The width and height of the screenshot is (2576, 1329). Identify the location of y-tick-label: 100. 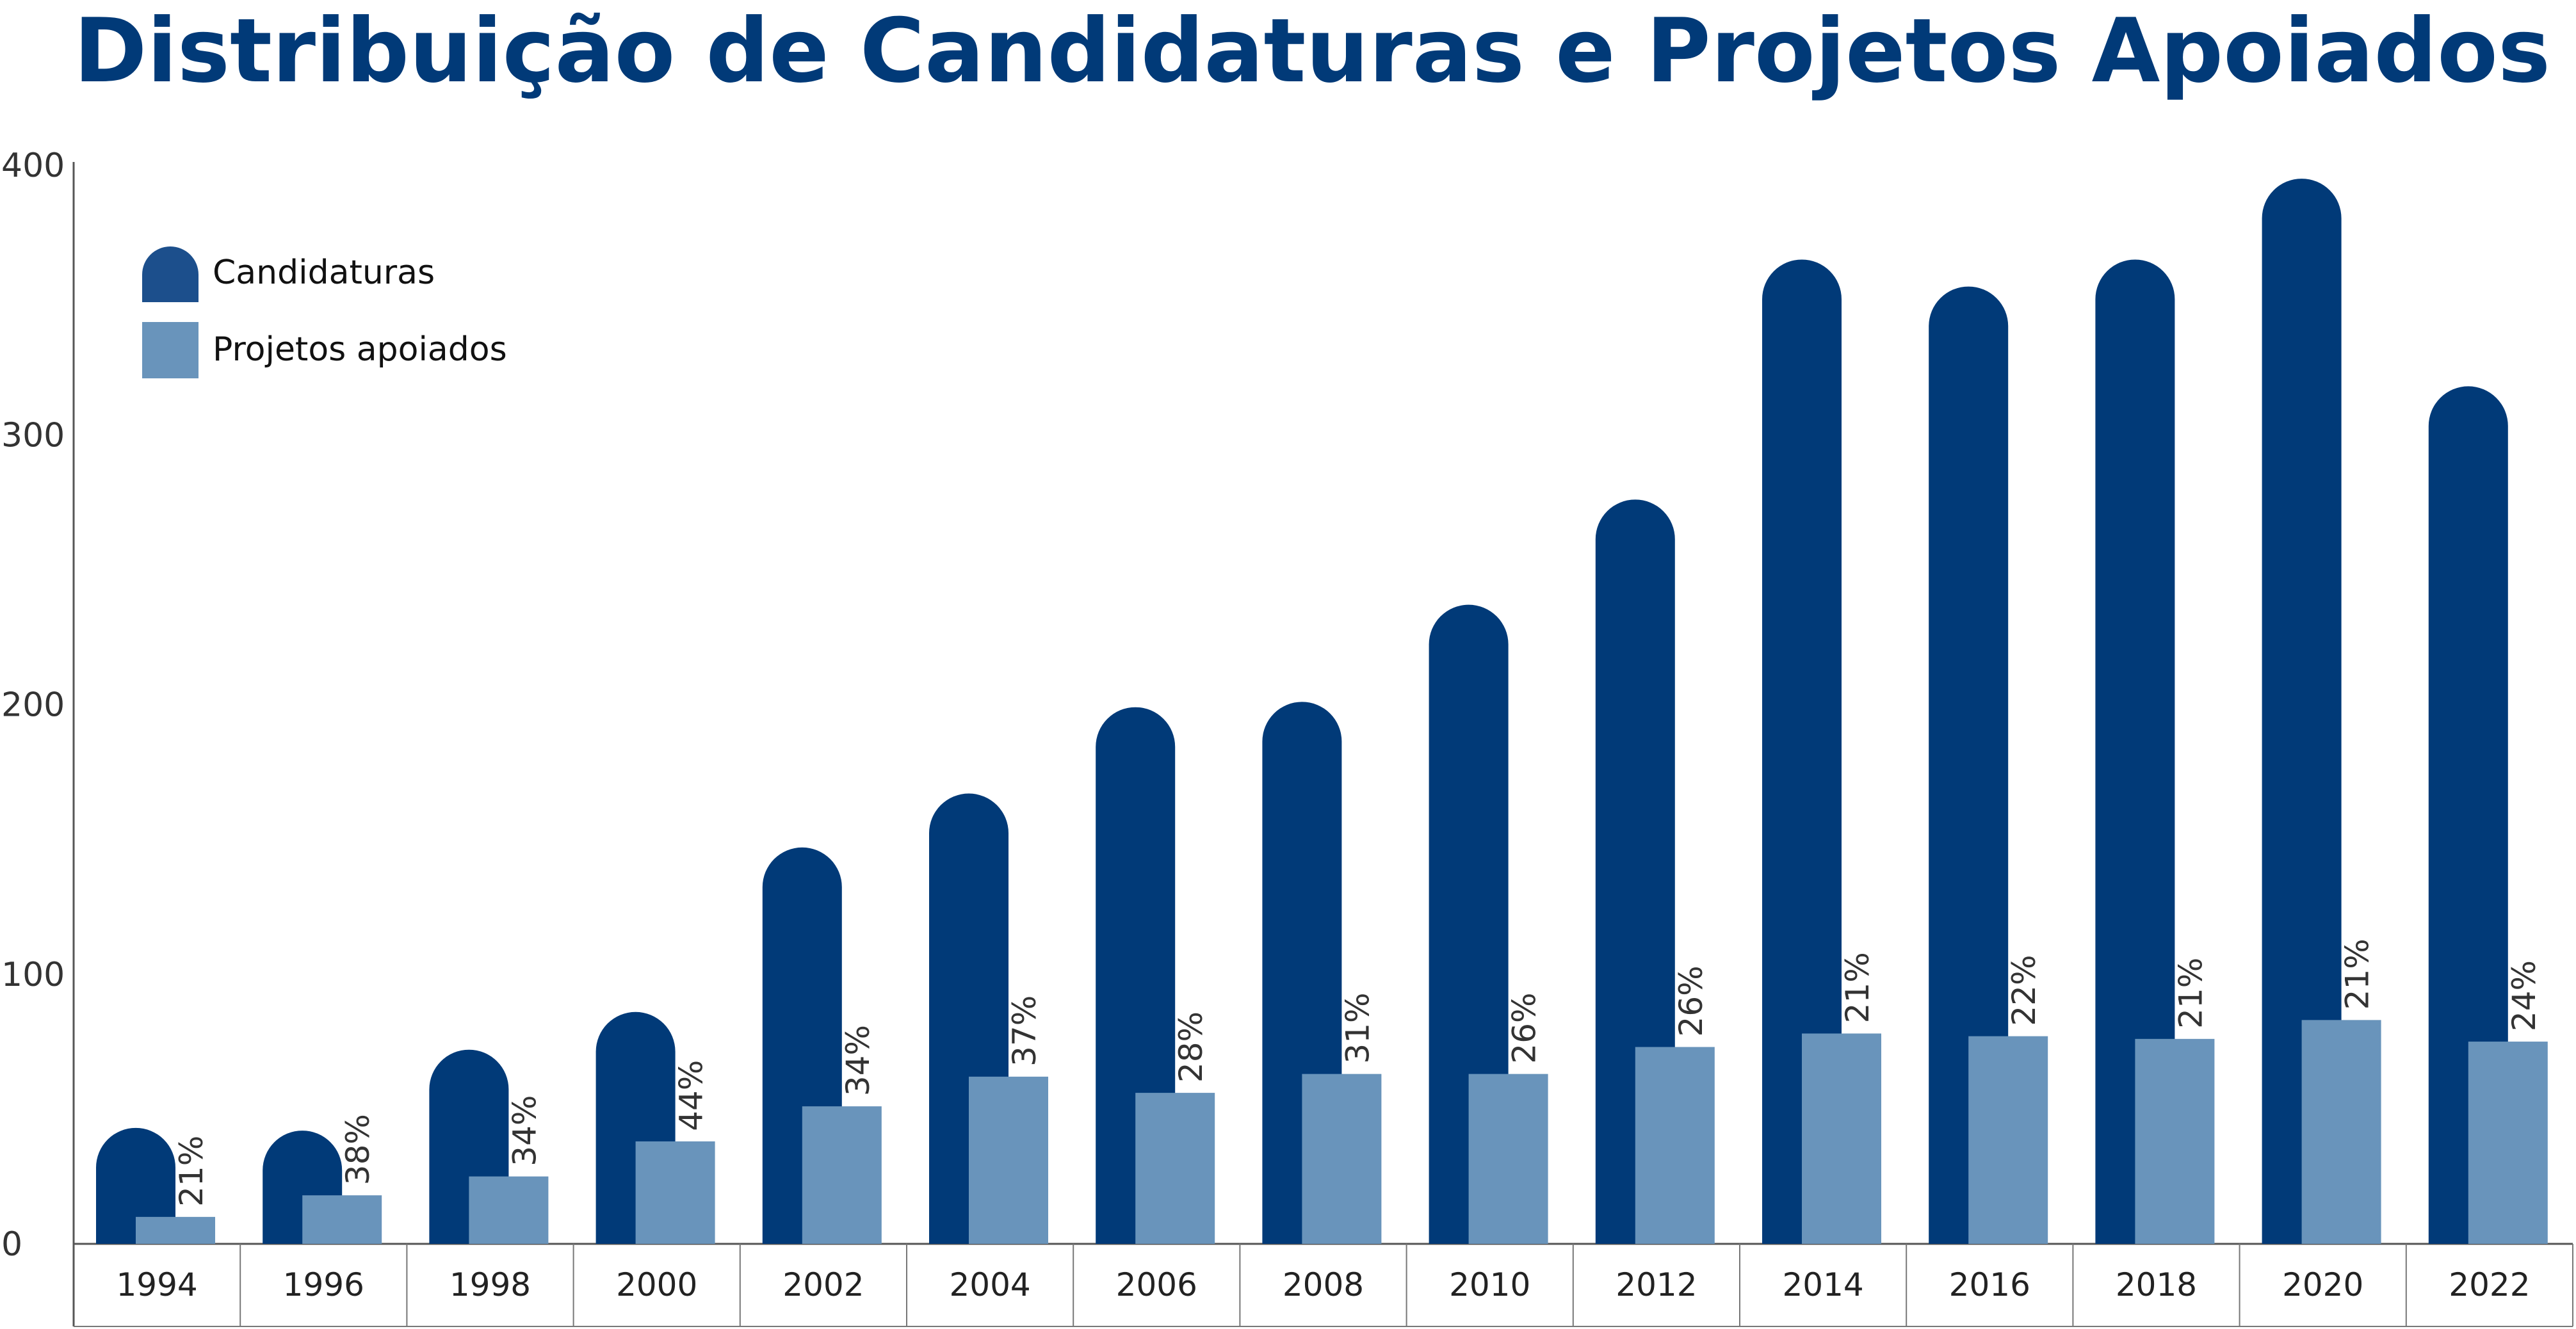
(33, 975).